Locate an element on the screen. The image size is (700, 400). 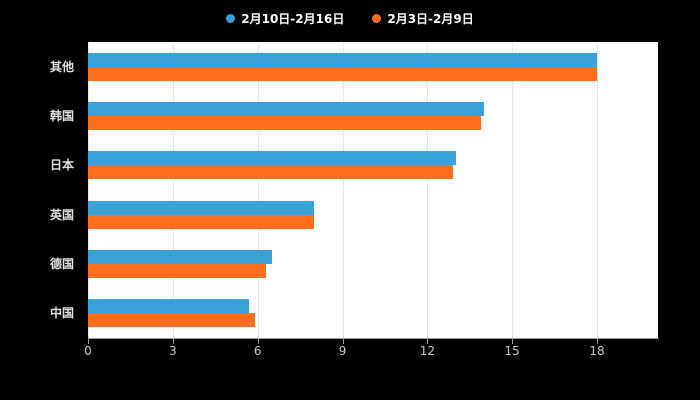
legend-item-current-week: 2月10日-2月16日 is located at coordinates (285, 18).